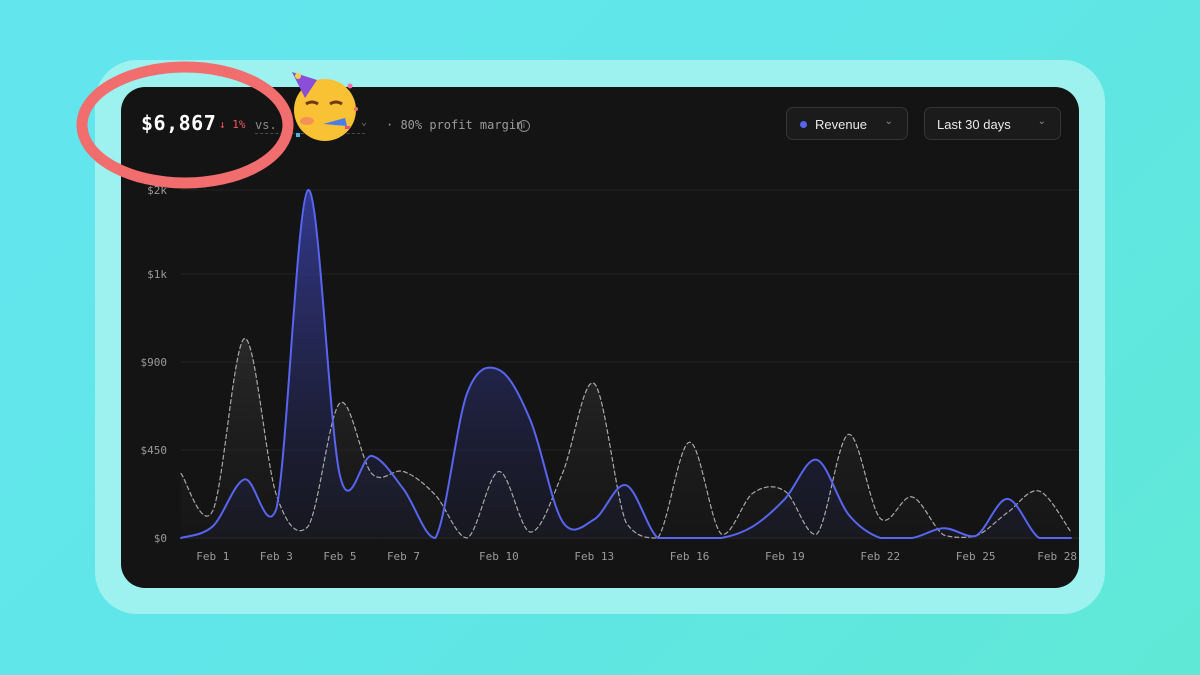  What do you see at coordinates (785, 556) in the screenshot?
I see `x-tick-label: Feb 19` at bounding box center [785, 556].